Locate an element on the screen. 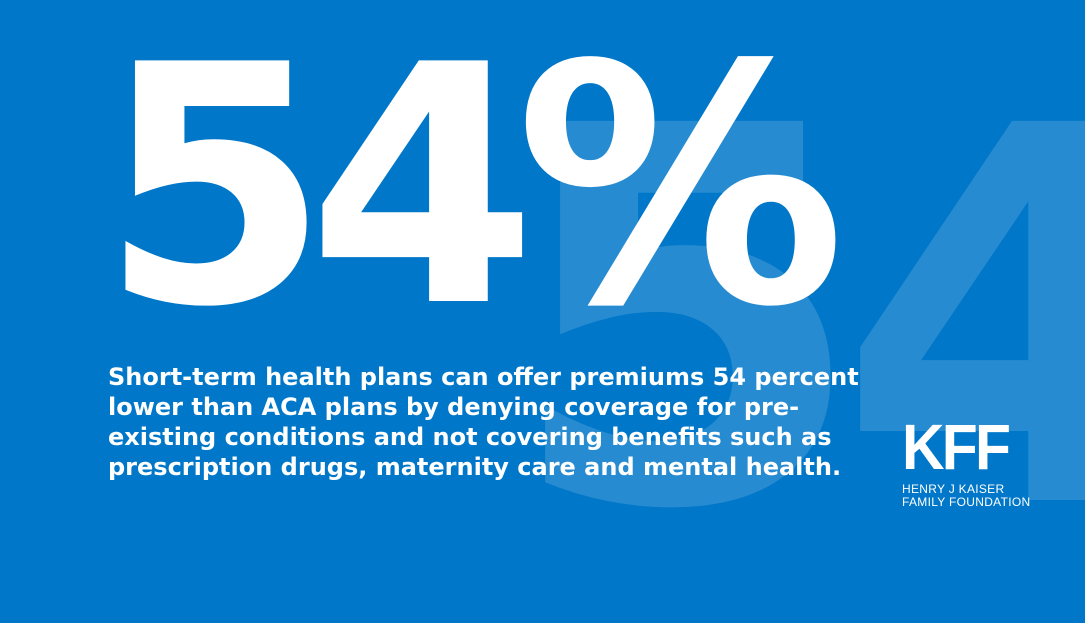 This screenshot has height=623, width=1085. kff-logo-line-2: FAMILY FOUNDATION is located at coordinates (966, 502).